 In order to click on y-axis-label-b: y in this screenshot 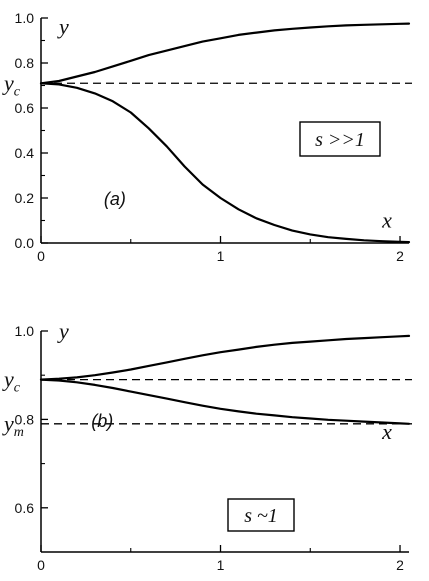, I will do `click(63, 331)`.